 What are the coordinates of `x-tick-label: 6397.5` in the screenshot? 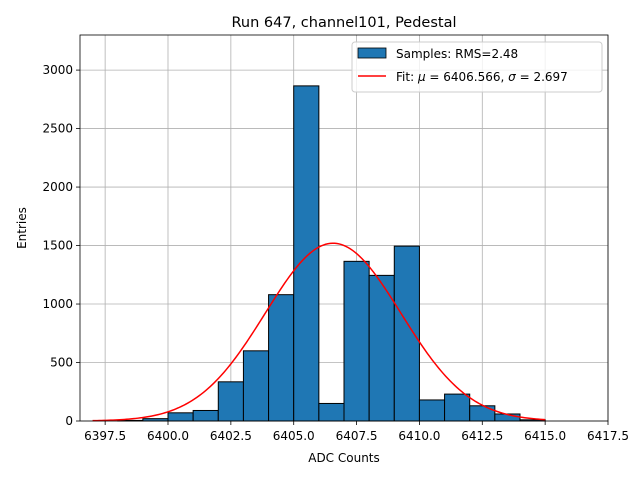 It's located at (105, 436).